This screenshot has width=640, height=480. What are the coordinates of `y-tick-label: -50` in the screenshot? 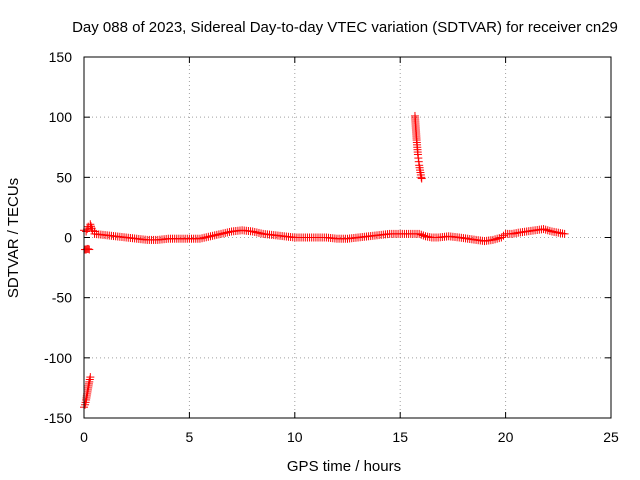 It's located at (62, 298).